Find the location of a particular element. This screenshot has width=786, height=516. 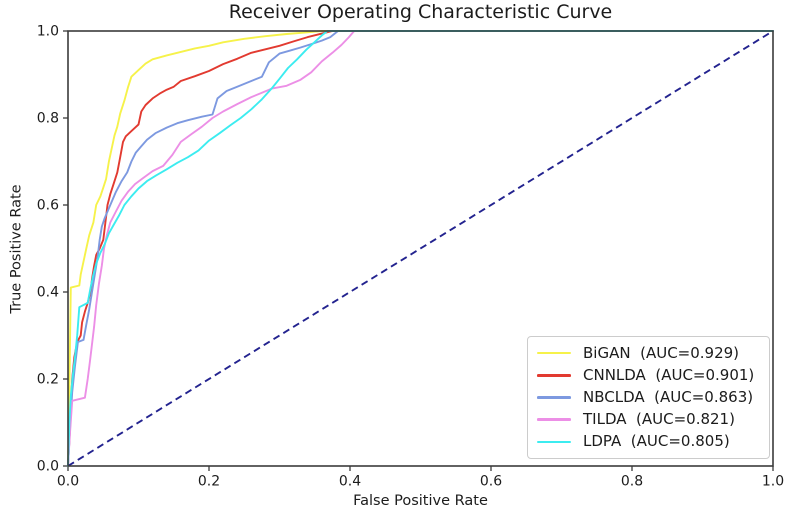

y-tick-label: 0.6 is located at coordinates (48, 206).